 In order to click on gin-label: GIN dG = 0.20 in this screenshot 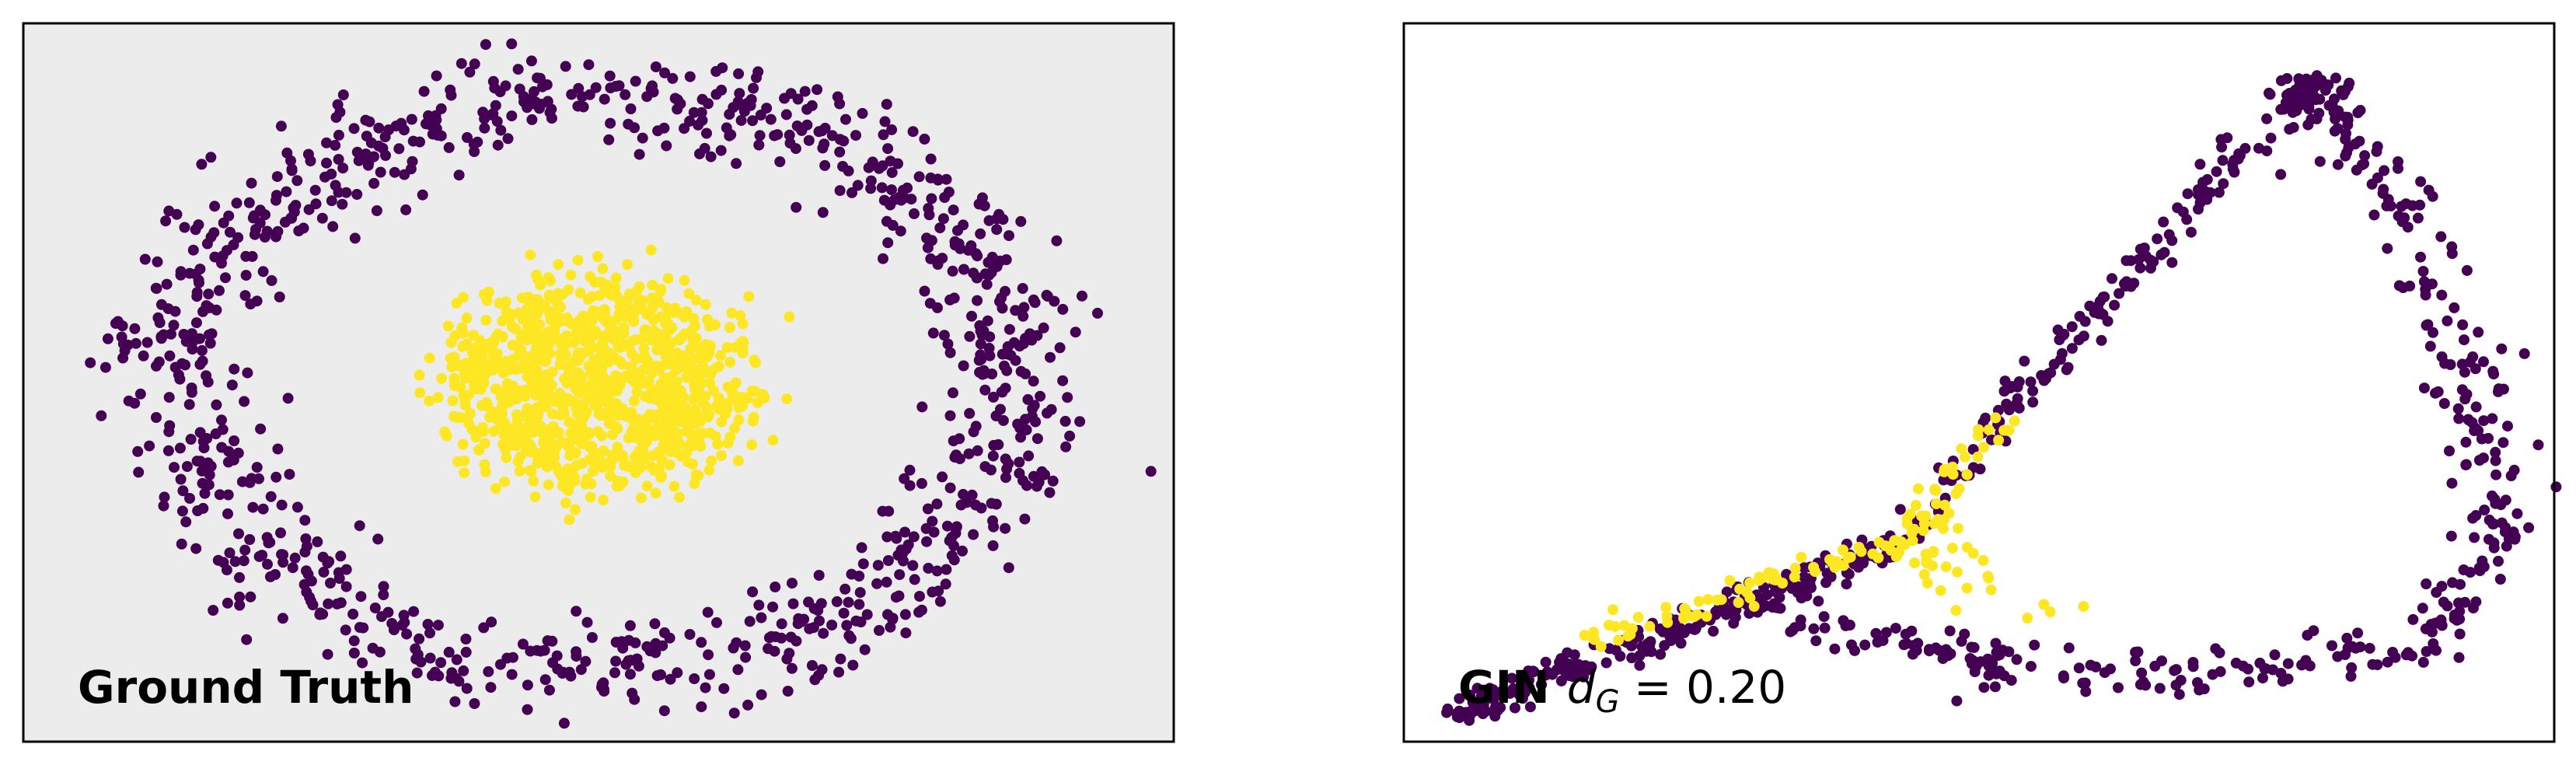, I will do `click(1622, 691)`.